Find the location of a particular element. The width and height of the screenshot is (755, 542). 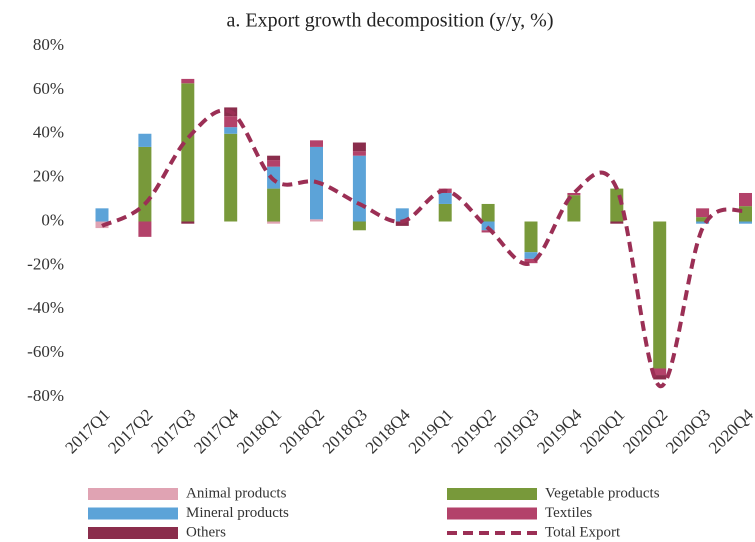

x-tick-label: 2020Q2 is located at coordinates (645, 431).